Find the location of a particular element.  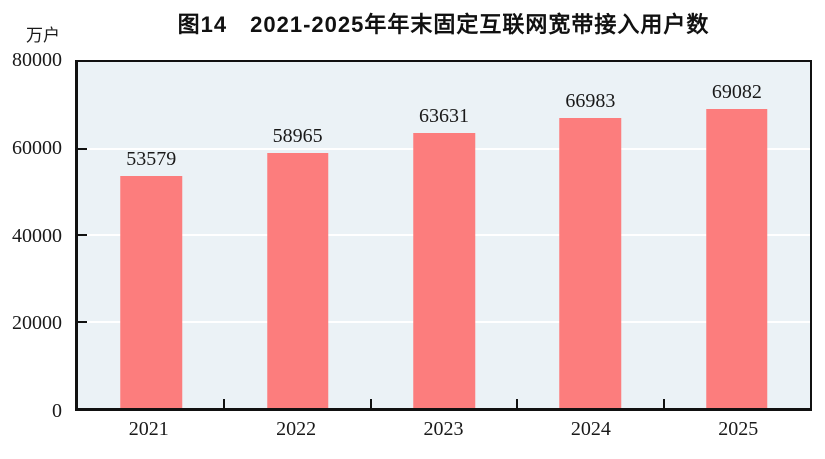

bar-value-label: 63631 is located at coordinates (444, 115).